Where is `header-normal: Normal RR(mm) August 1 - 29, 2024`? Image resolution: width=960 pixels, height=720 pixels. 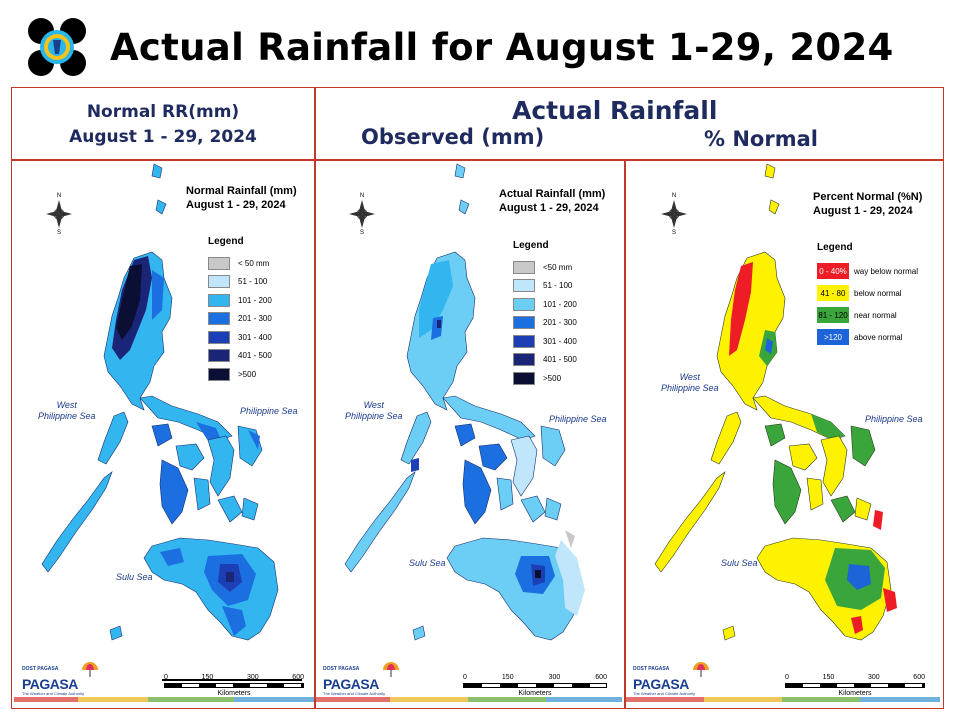 header-normal: Normal RR(mm) August 1 - 29, 2024 is located at coordinates (163, 123).